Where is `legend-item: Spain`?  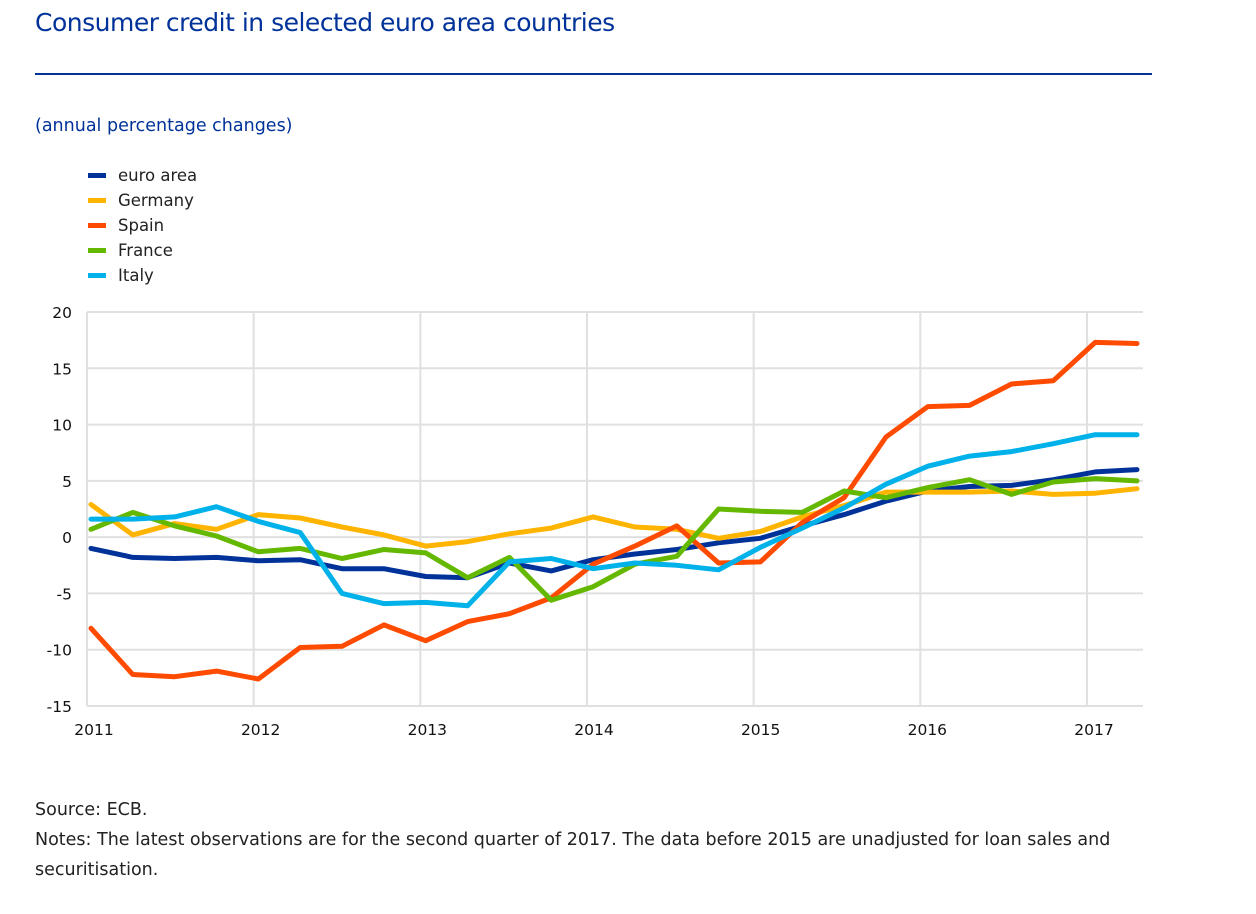 legend-item: Spain is located at coordinates (142, 225).